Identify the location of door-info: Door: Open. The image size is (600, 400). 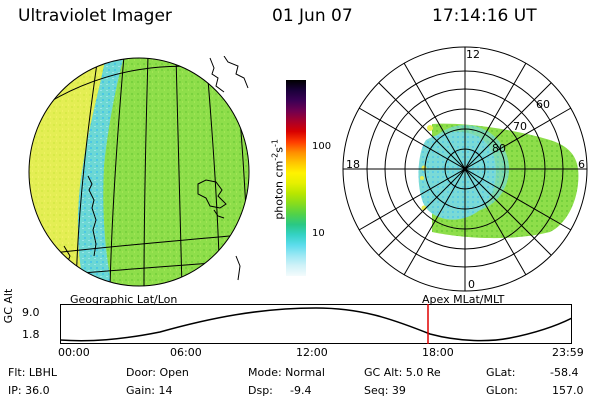
(157, 372).